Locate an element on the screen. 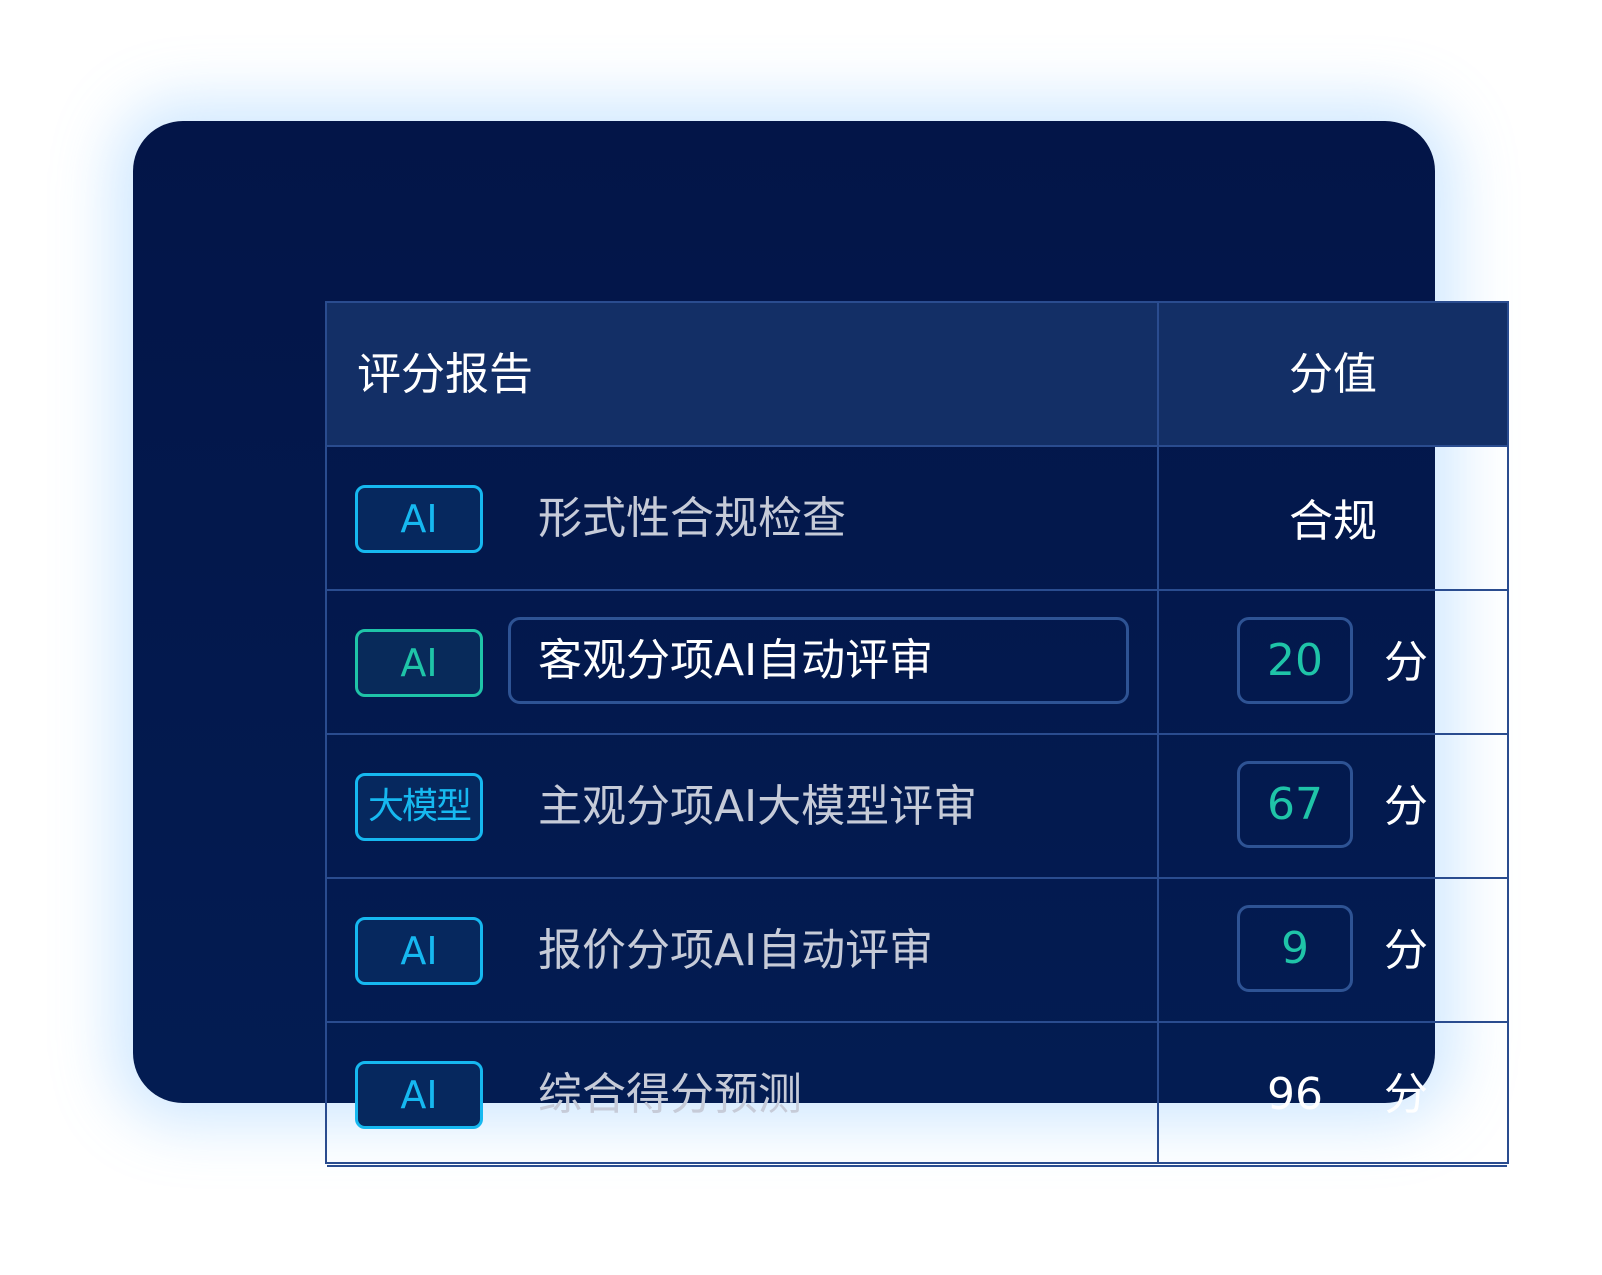 This screenshot has width=1602, height=1275. row-label: 主观分项AI大模型评审 is located at coordinates (758, 806).